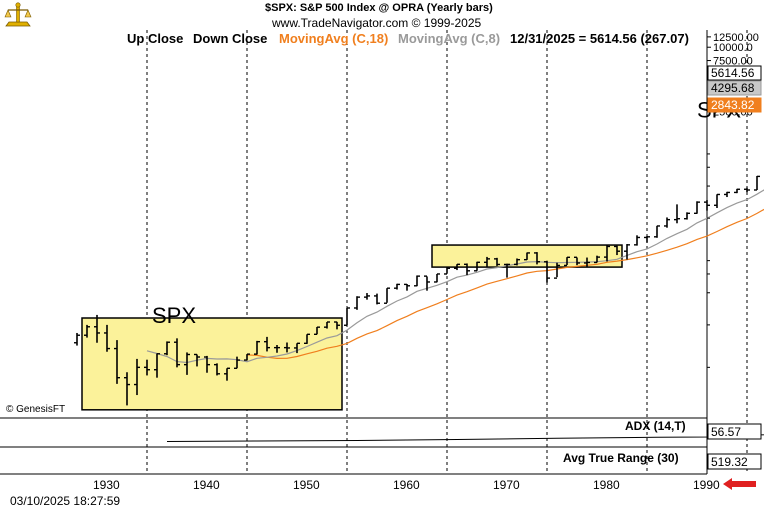  I want to click on x-tick-label: 1980, so click(606, 485).